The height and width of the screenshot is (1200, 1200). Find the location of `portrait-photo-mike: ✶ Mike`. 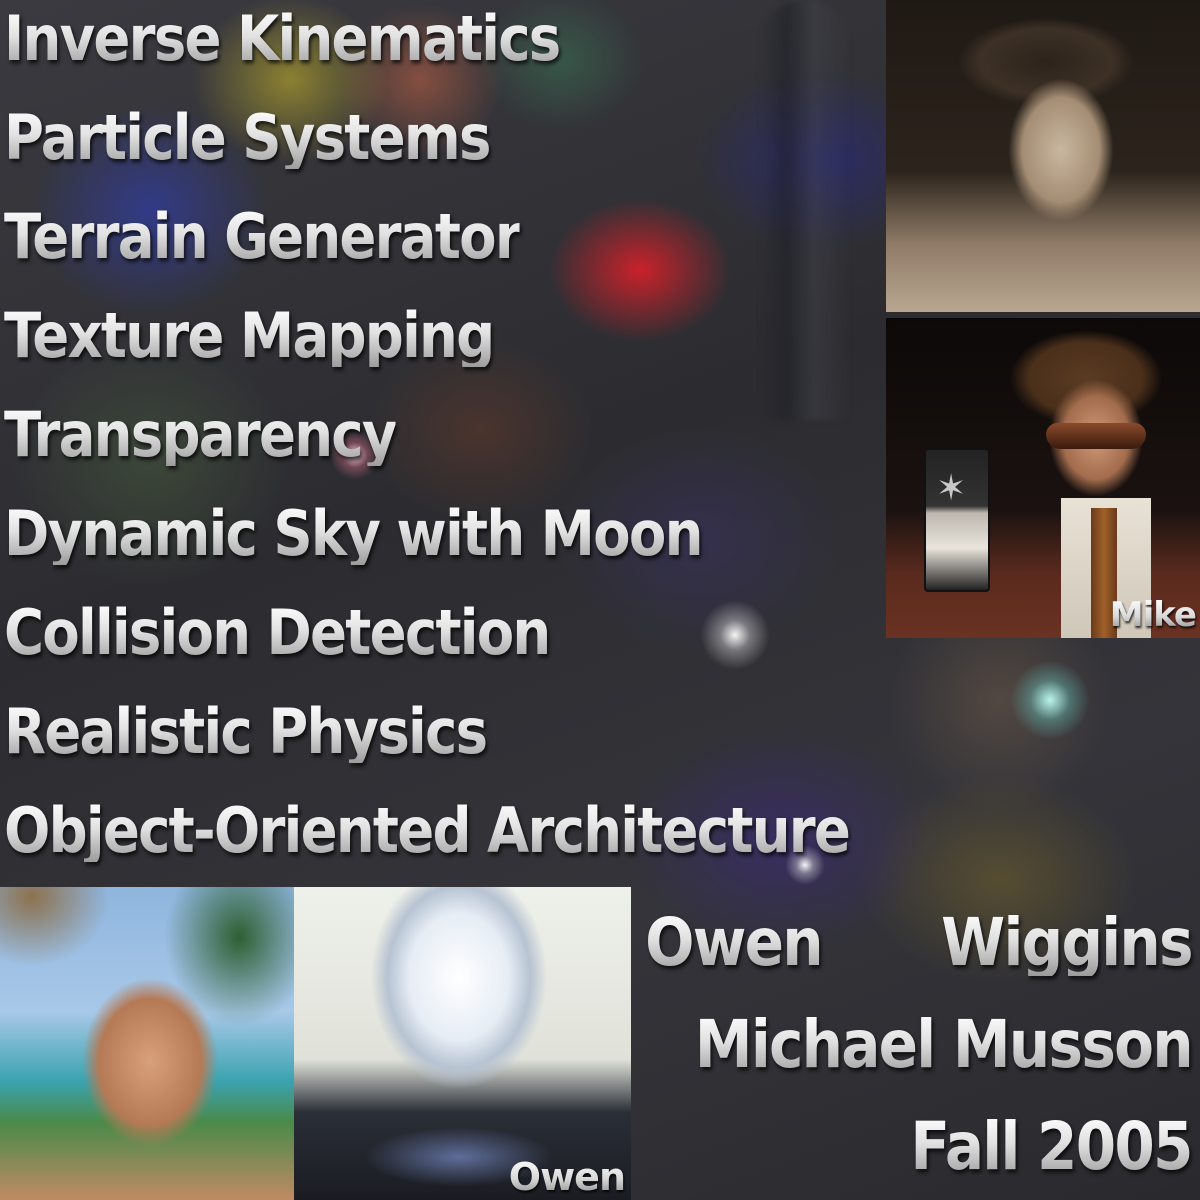

portrait-photo-mike: ✶ Mike is located at coordinates (1043, 478).